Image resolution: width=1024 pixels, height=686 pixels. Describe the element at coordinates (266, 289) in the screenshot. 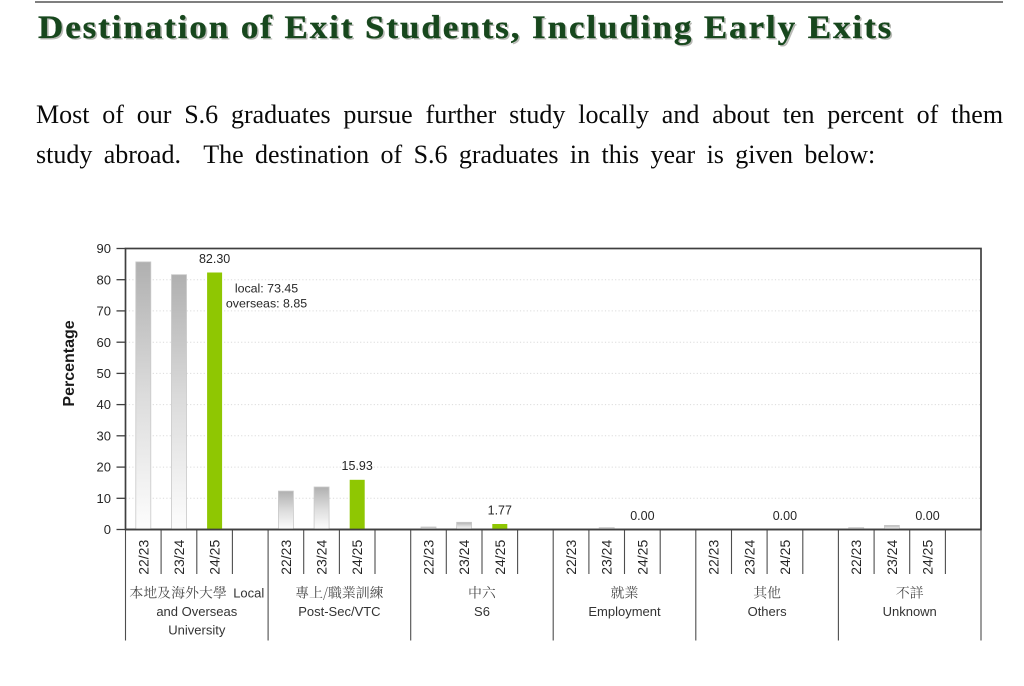

I see `svg-text: local: 73.45` at that location.